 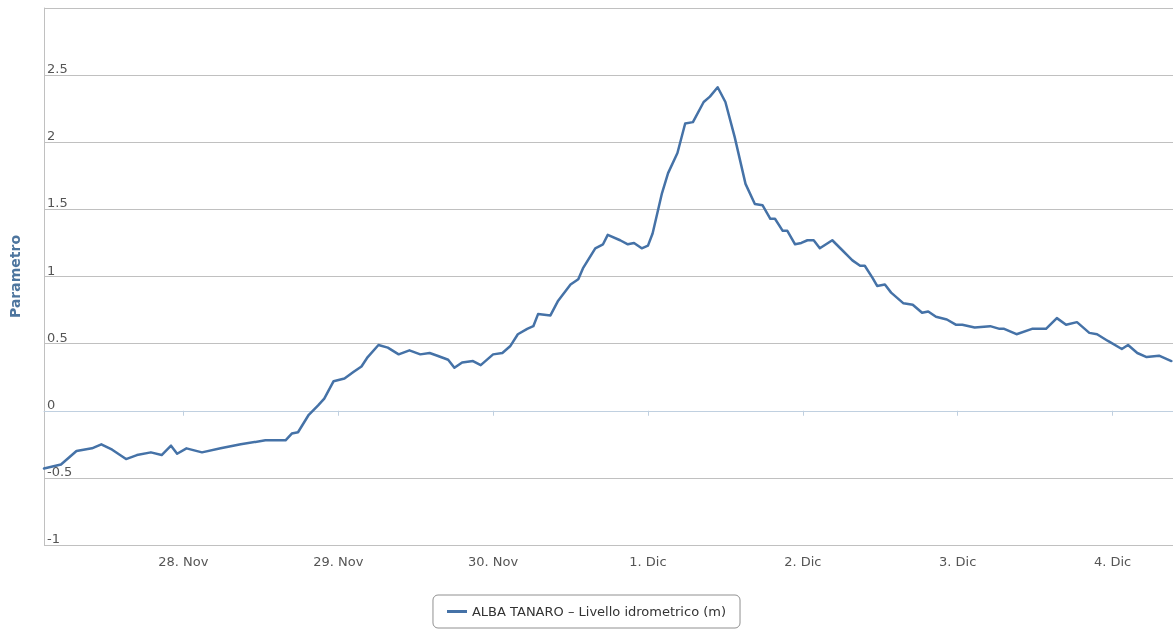 What do you see at coordinates (51, 404) in the screenshot?
I see `y-tick-label: 0` at bounding box center [51, 404].